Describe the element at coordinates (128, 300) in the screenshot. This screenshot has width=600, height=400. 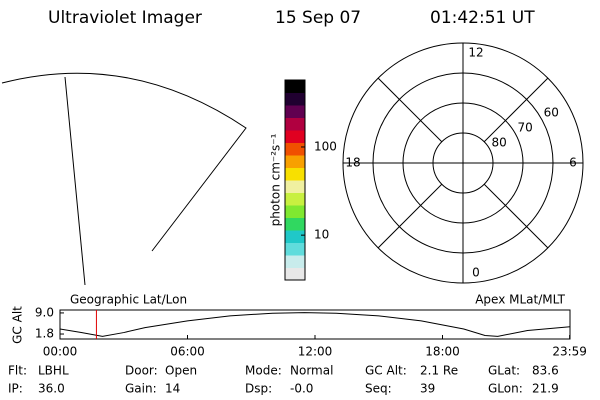
I see `panel-left-label: Geographic Lat/Lon` at that location.